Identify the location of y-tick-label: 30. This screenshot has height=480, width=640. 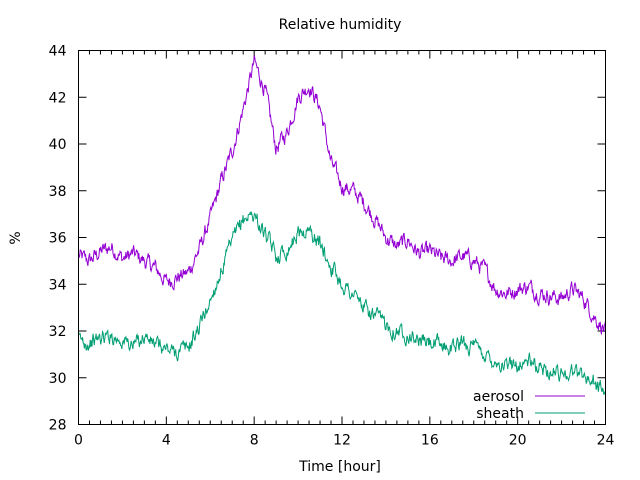
(58, 379).